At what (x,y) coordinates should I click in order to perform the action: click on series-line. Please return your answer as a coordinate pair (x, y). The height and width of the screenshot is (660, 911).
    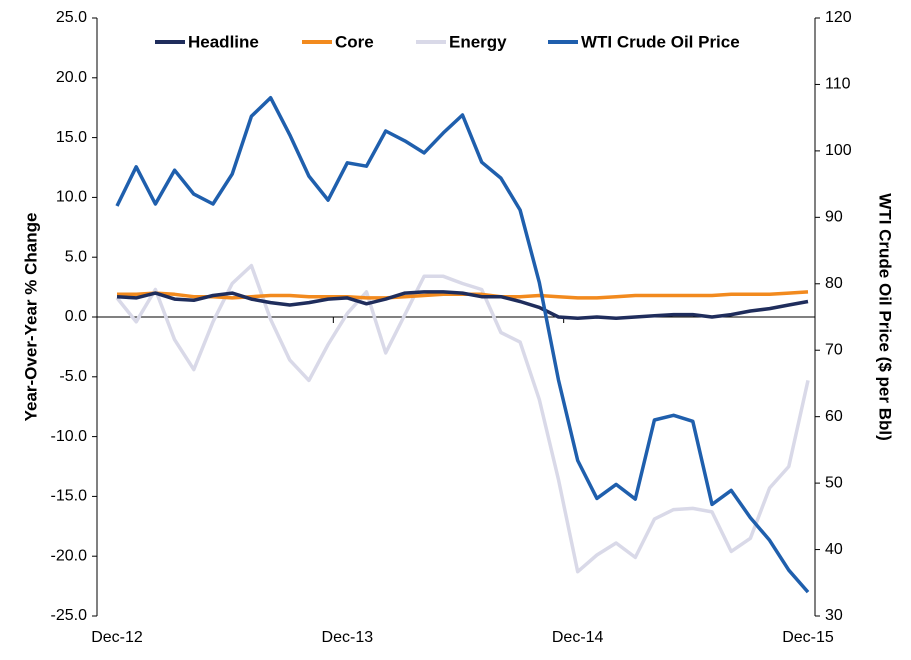
    Looking at the image, I should click on (462, 305).